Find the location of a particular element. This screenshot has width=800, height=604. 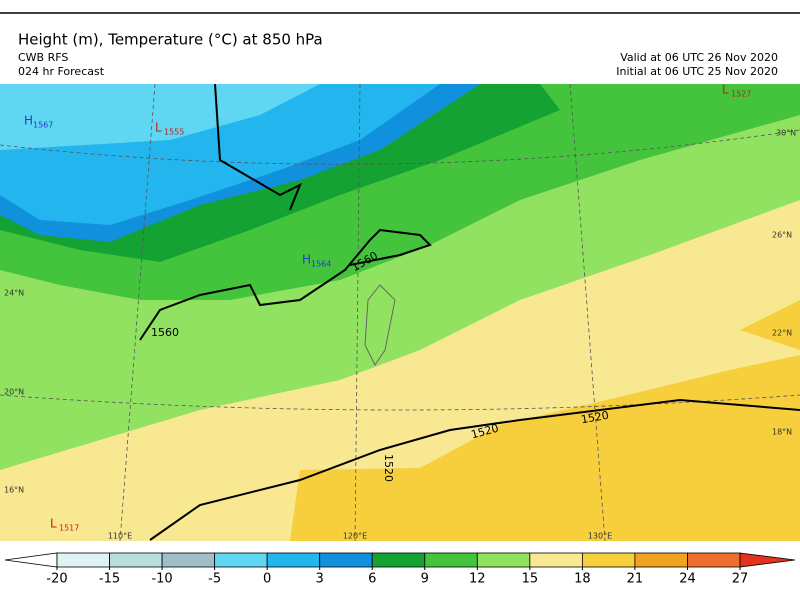

colorbar-tick-label: 15 is located at coordinates (530, 579).